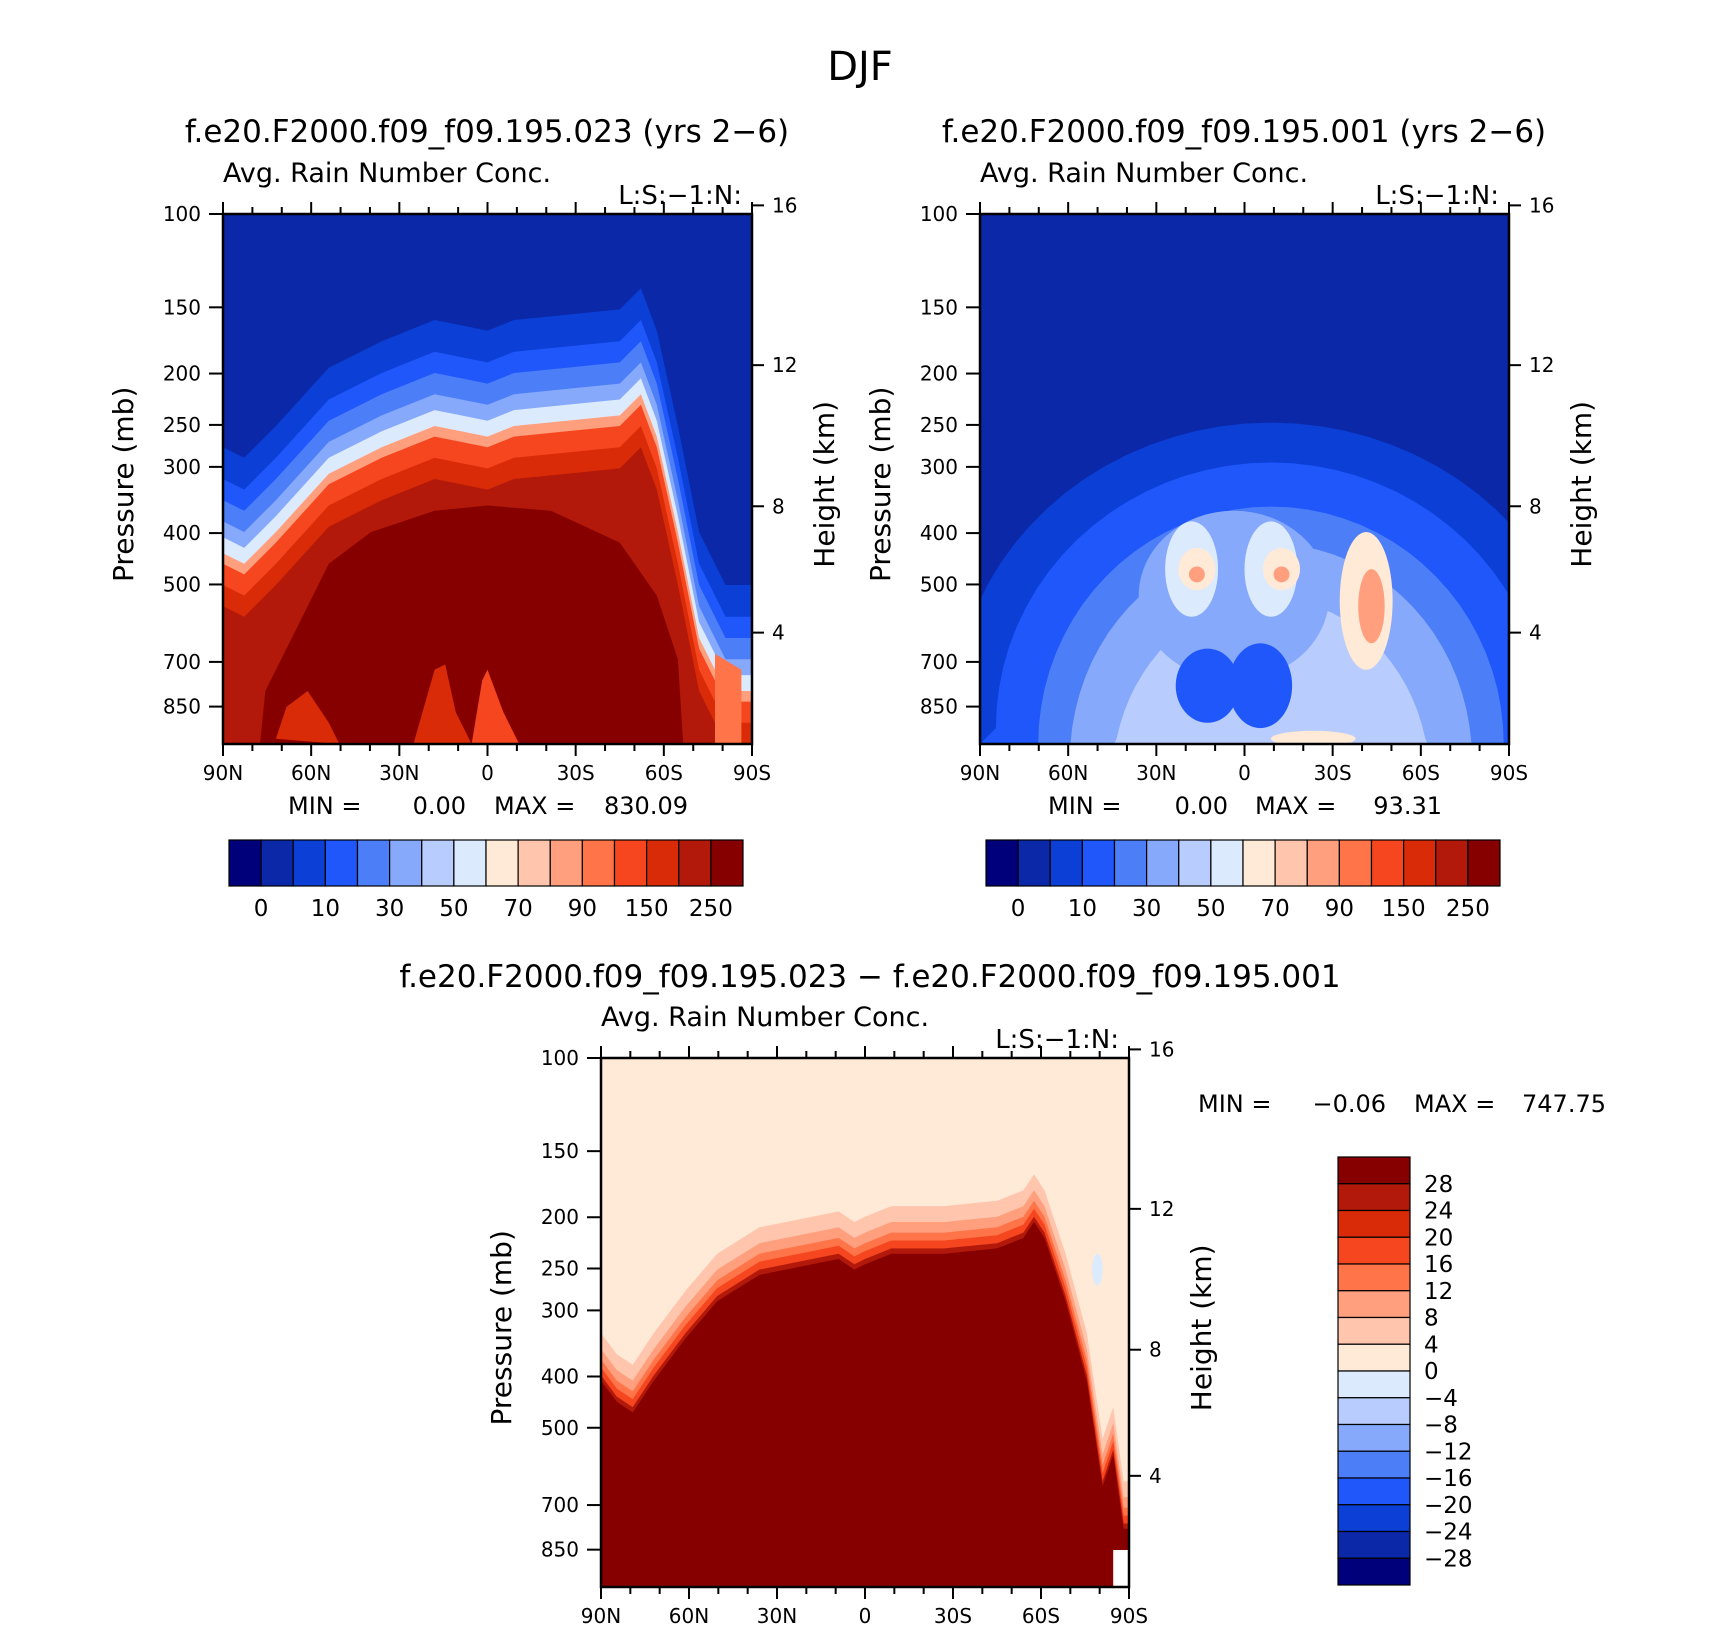 This screenshot has width=1710, height=1631. Describe the element at coordinates (646, 806) in the screenshot. I see `max-value: 830.09` at that location.